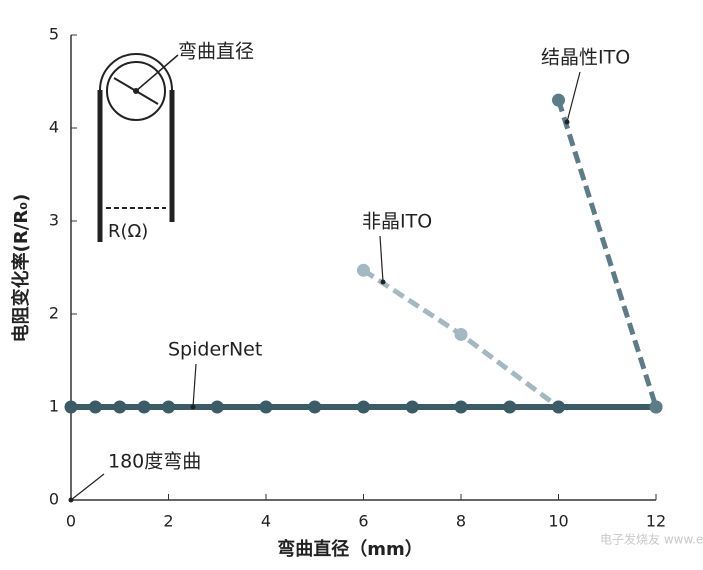 Image resolution: width=703 pixels, height=570 pixels. Describe the element at coordinates (157, 73) in the screenshot. I see `leader` at that location.